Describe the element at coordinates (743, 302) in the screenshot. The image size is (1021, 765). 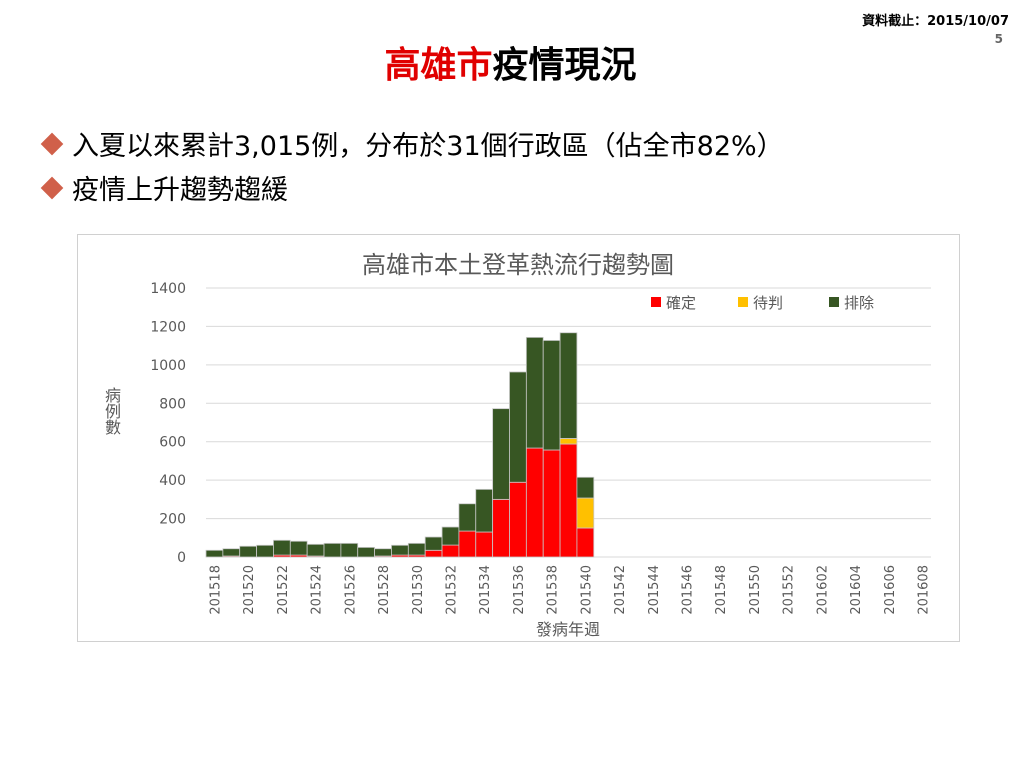
I see `legend-swatch-待判` at that location.